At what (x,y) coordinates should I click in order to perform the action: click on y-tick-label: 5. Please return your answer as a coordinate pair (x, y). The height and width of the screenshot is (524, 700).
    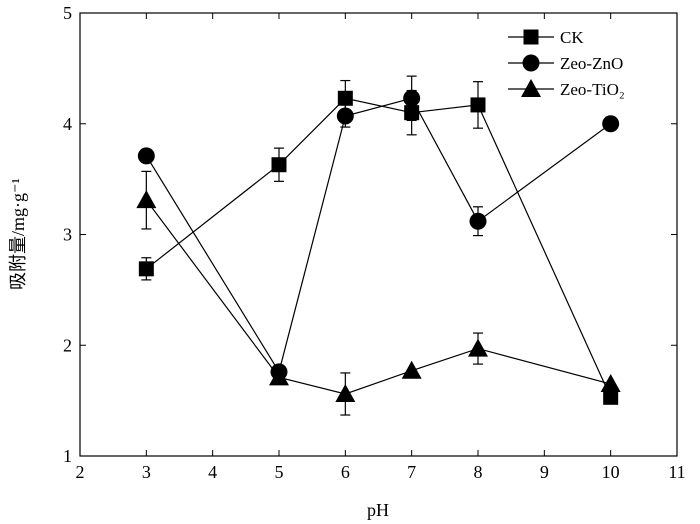
    Looking at the image, I should click on (67, 13).